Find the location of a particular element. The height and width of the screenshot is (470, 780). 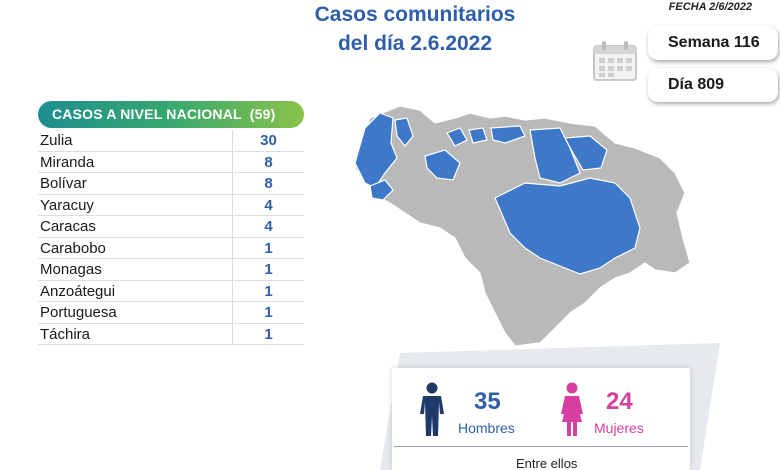

women-count: 24 is located at coordinates (619, 401).